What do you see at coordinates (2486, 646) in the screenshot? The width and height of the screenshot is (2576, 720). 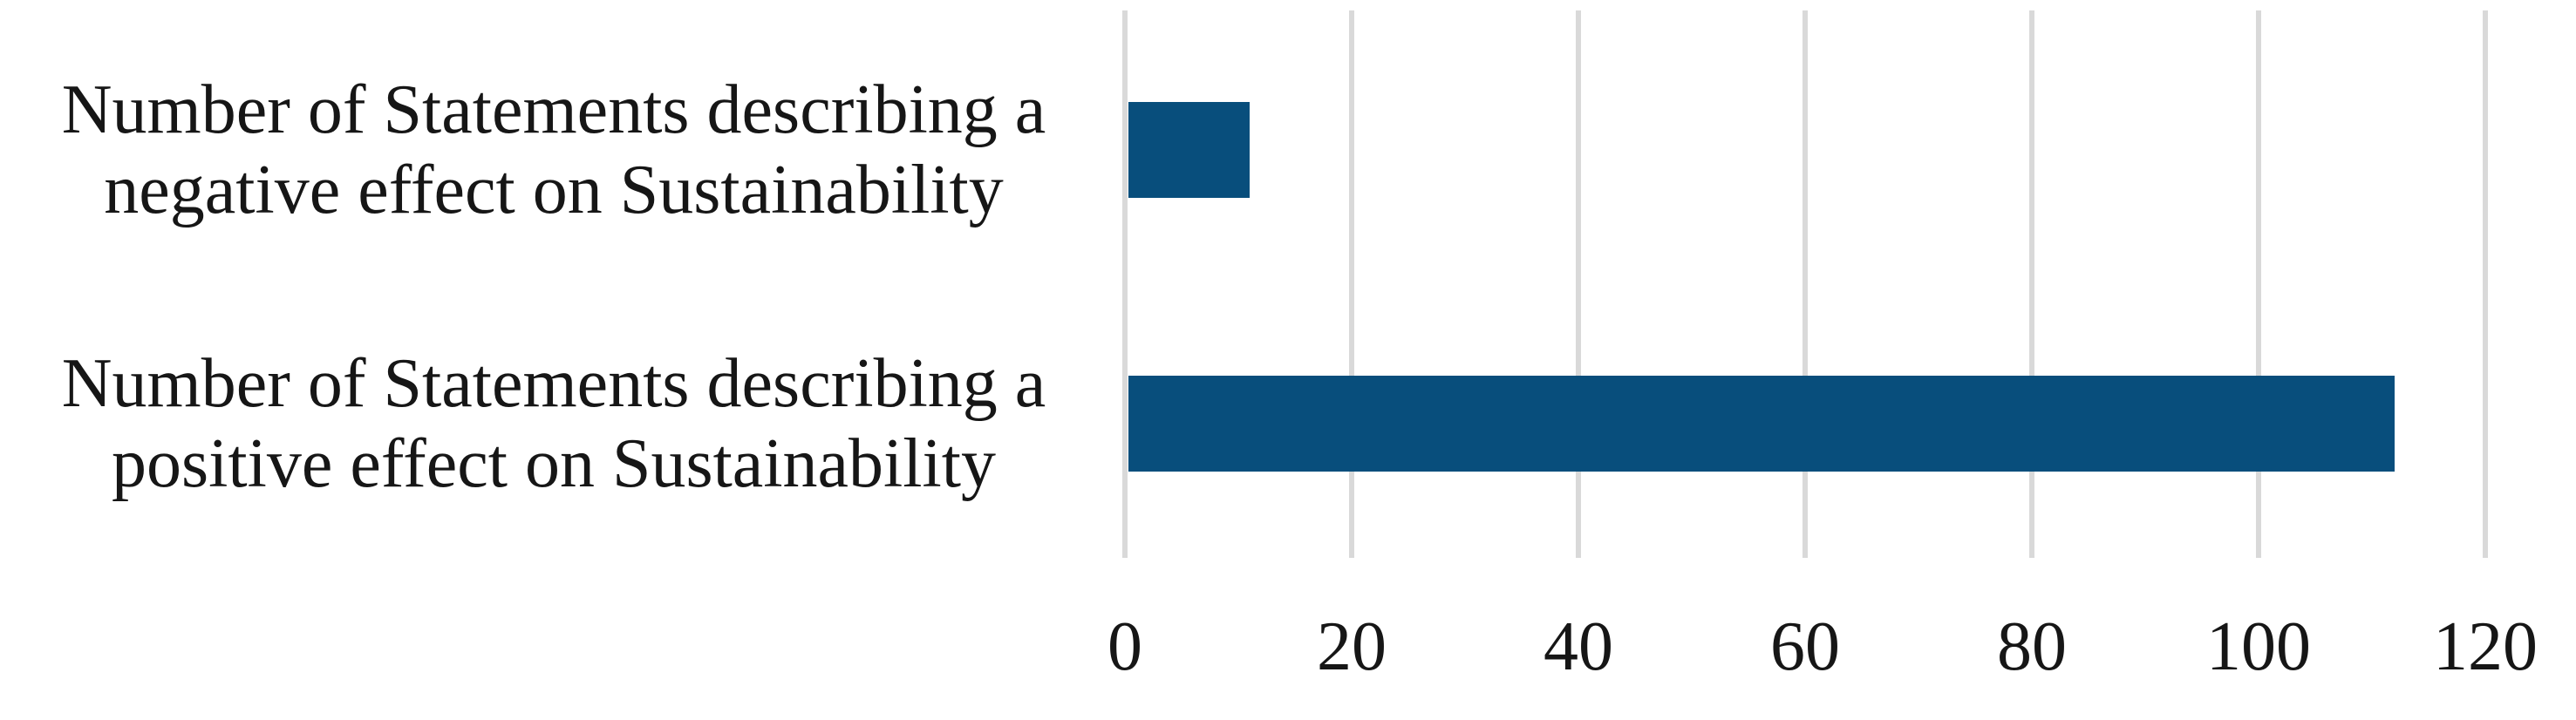 I see `x-tick-label-120: 120` at bounding box center [2486, 646].